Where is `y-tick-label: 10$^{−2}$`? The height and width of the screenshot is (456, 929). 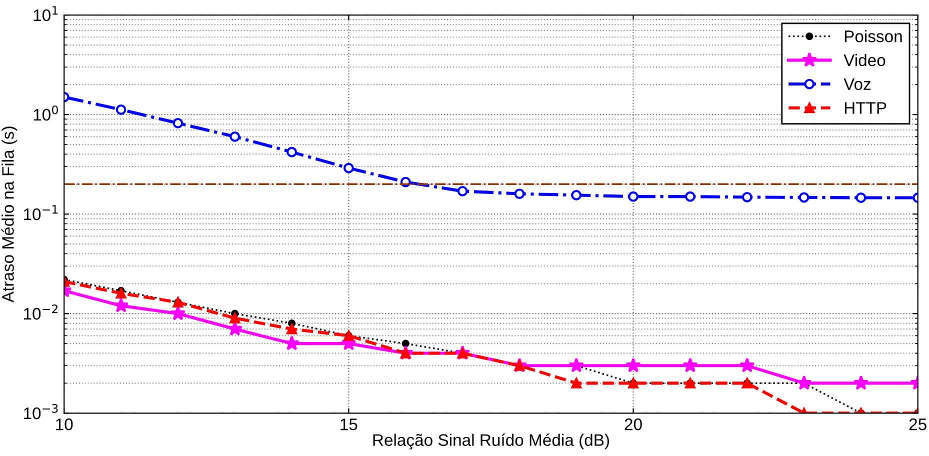 y-tick-label: 10$^{−2}$ is located at coordinates (41, 312).